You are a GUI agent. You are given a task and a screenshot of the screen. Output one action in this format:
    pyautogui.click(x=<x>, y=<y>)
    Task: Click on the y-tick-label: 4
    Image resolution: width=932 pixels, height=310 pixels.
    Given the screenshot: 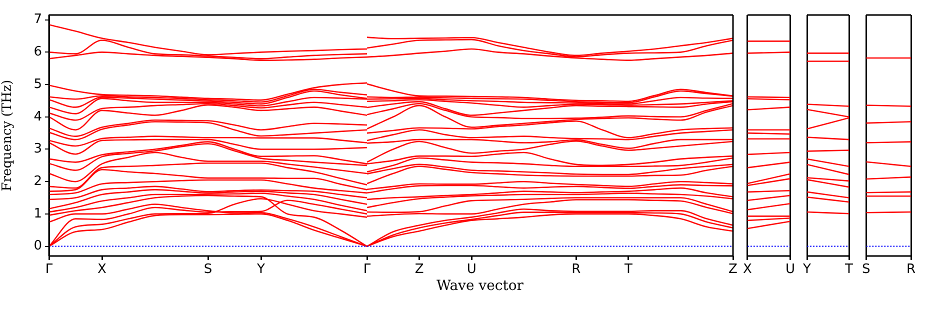 What is the action you would take?
    pyautogui.click(x=38, y=116)
    